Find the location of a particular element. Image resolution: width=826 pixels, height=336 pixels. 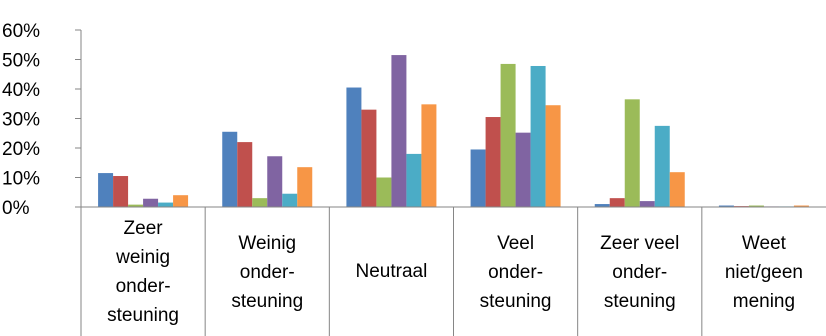

category-label-line: niet/geen is located at coordinates (764, 272).